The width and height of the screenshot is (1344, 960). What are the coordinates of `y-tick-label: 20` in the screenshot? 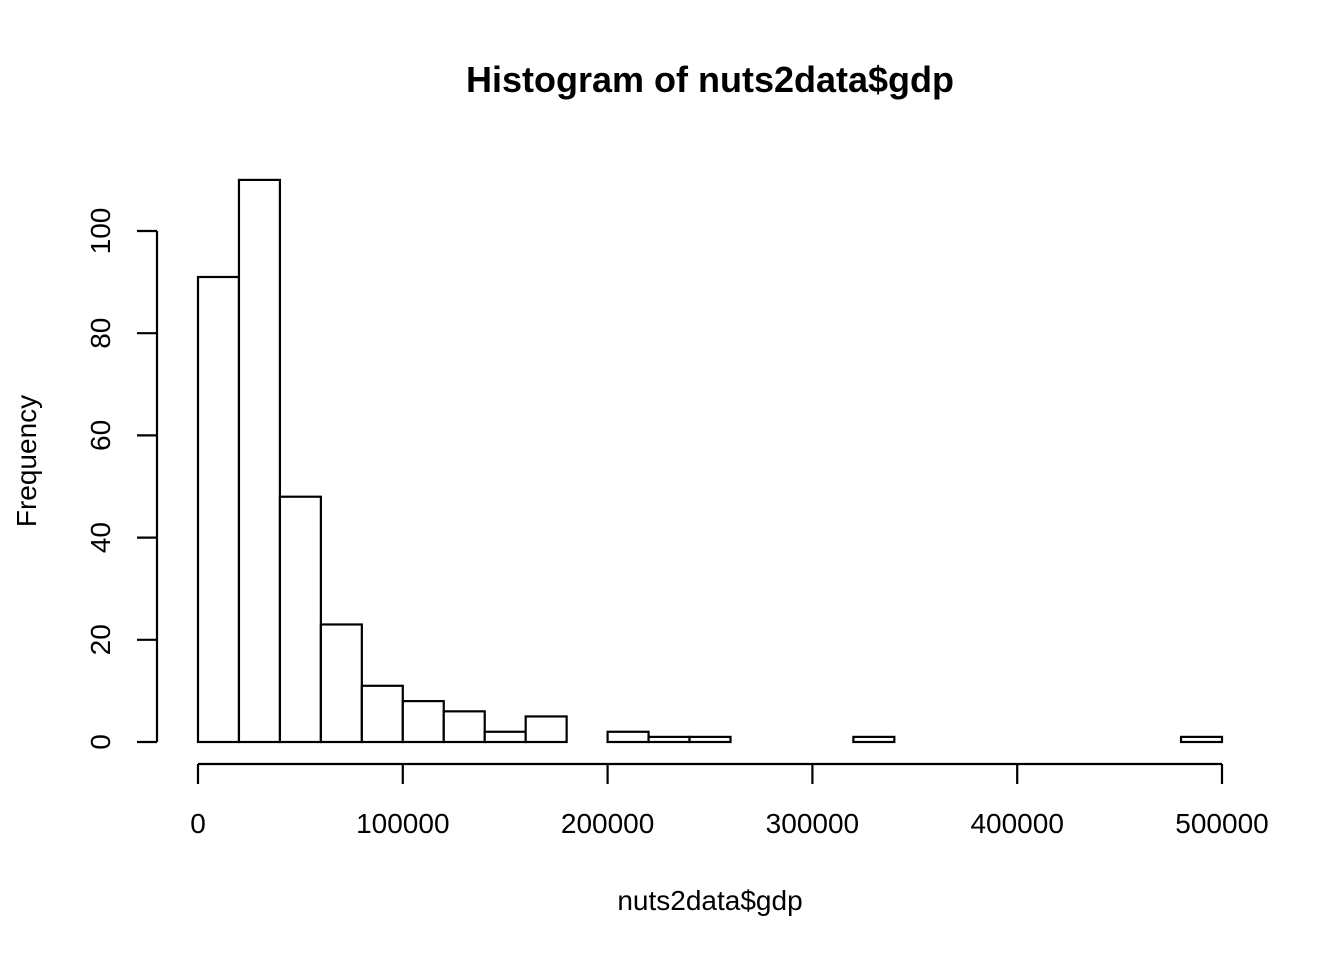 It's located at (100, 639).